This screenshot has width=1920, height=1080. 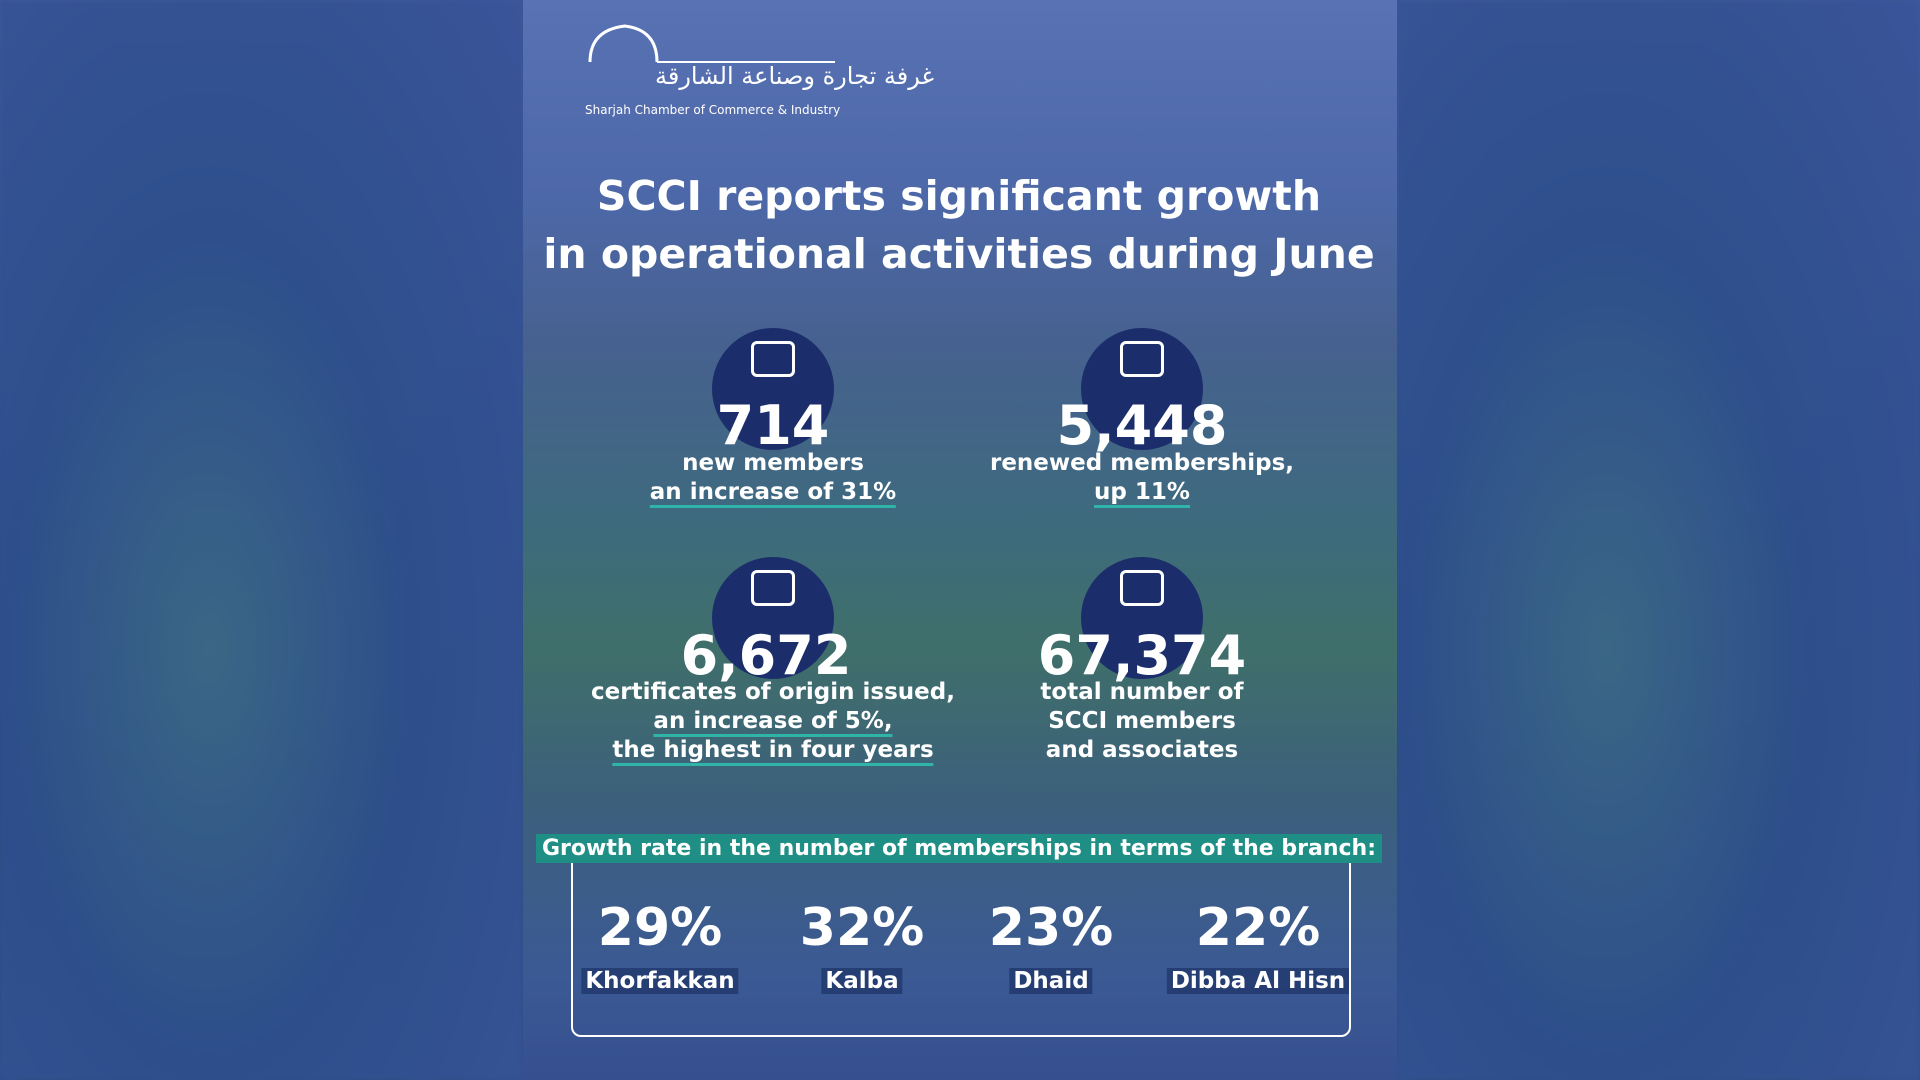 I want to click on title-line: in operational activities during June, so click(x=959, y=254).